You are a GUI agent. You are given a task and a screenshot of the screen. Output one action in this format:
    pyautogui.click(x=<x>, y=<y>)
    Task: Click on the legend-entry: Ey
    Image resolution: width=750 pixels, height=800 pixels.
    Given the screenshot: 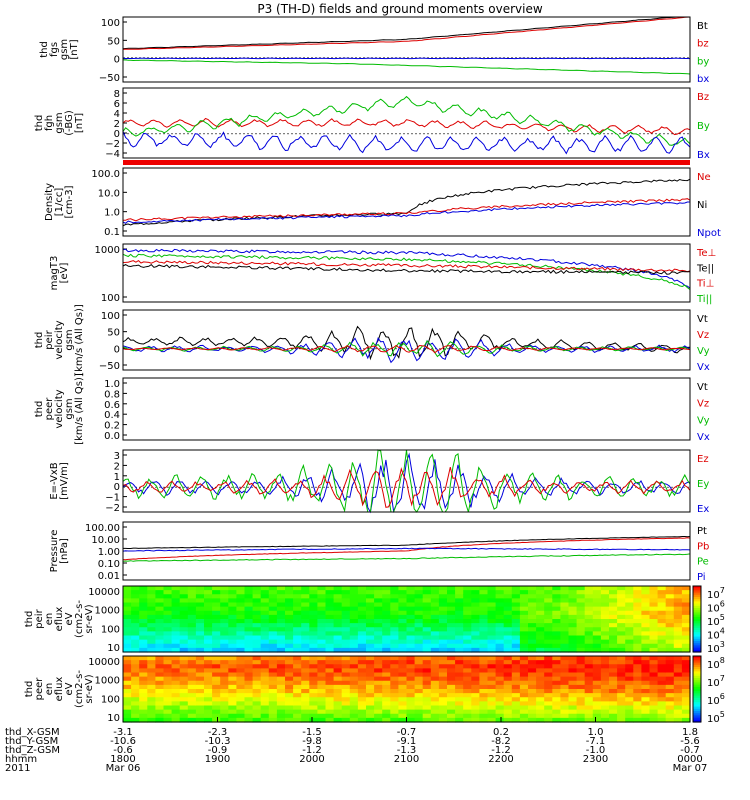 What is the action you would take?
    pyautogui.click(x=703, y=484)
    